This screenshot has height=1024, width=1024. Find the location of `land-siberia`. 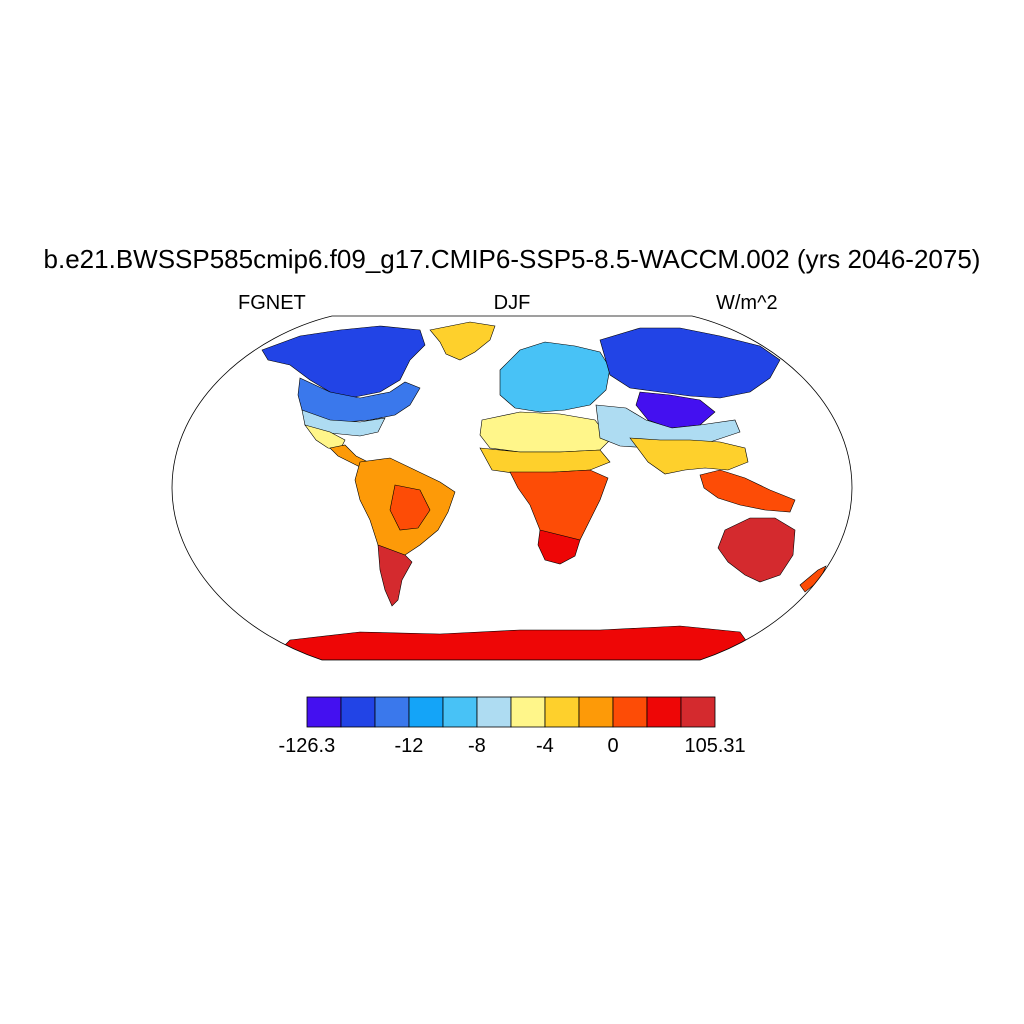

land-siberia is located at coordinates (690, 363).